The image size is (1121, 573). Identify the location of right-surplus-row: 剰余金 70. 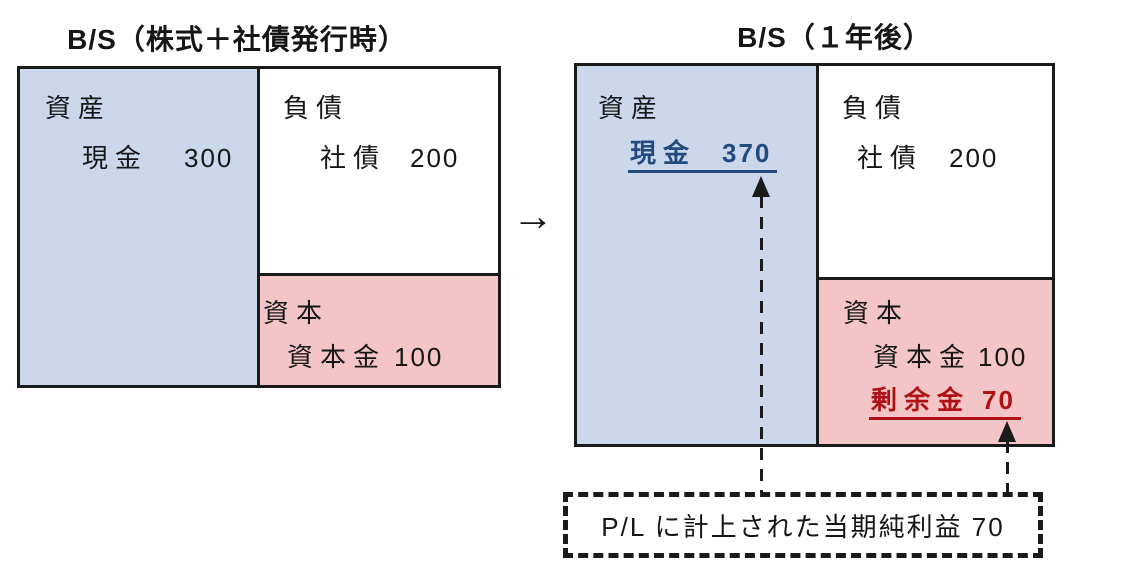
(945, 402).